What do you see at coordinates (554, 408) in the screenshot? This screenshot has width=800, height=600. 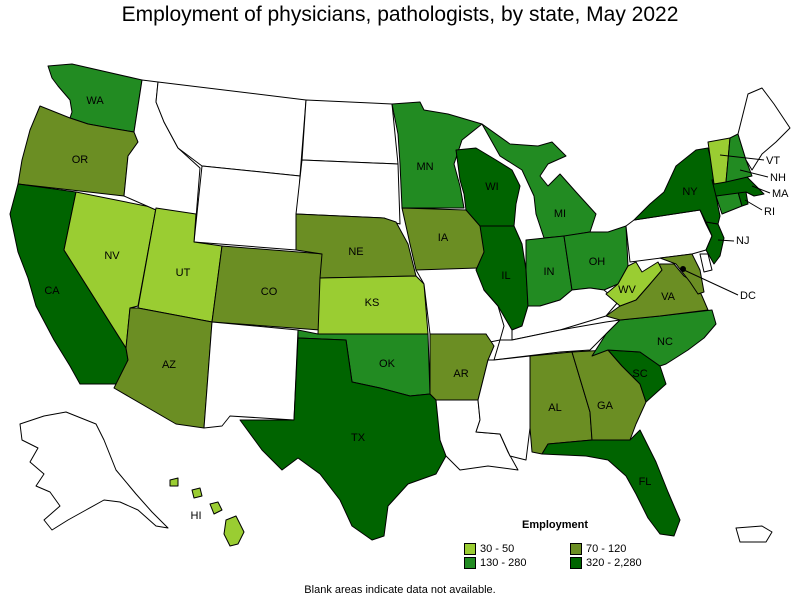 I see `label-al: AL` at bounding box center [554, 408].